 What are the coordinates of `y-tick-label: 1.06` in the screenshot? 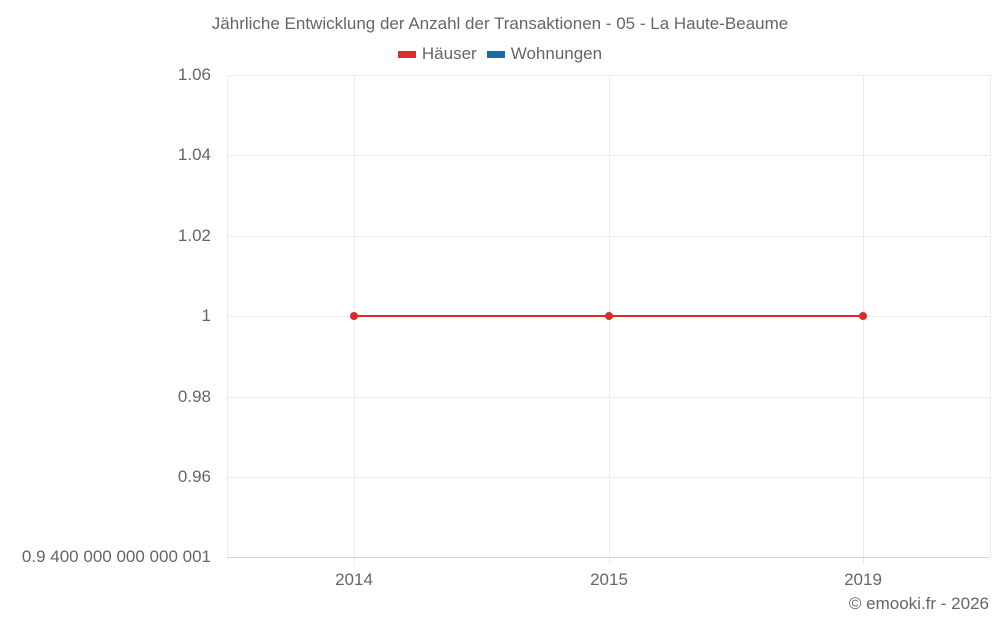 It's located at (194, 74).